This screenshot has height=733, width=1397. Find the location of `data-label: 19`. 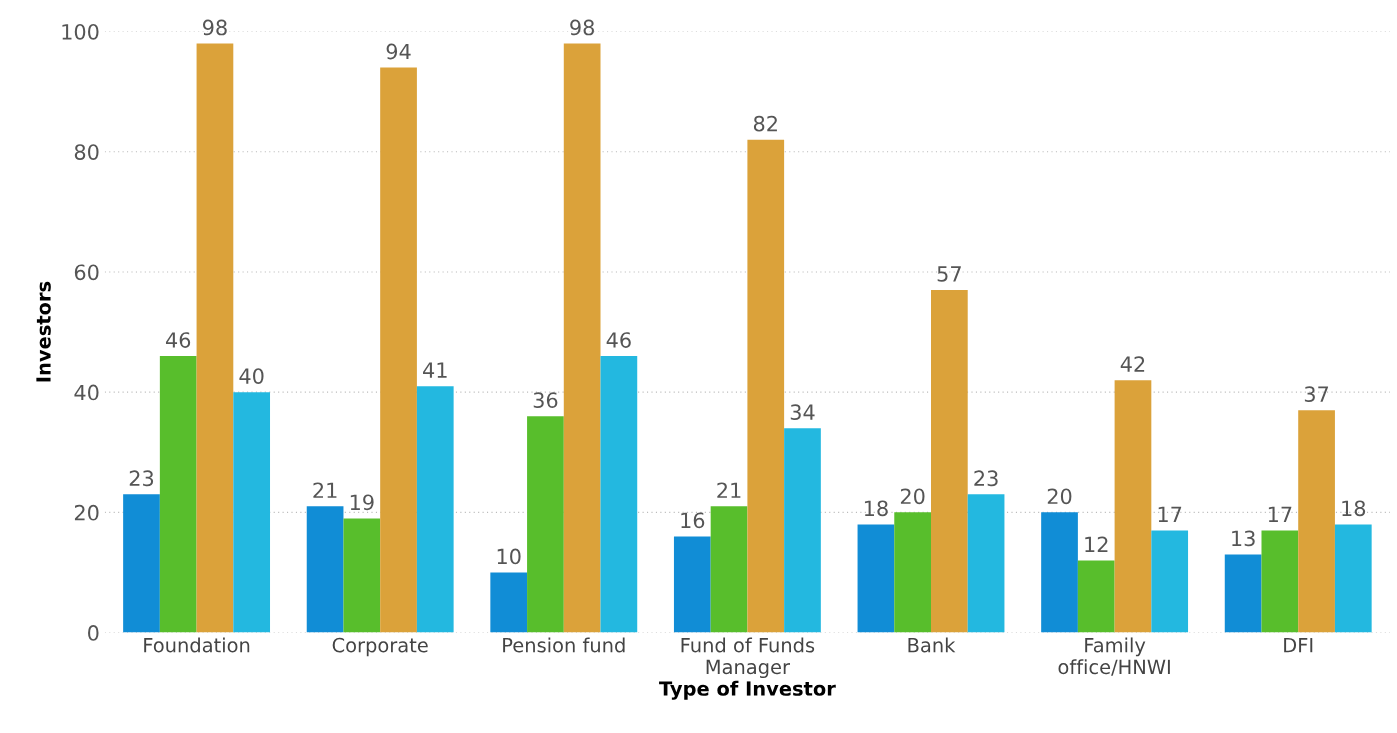

data-label: 19 is located at coordinates (362, 502).